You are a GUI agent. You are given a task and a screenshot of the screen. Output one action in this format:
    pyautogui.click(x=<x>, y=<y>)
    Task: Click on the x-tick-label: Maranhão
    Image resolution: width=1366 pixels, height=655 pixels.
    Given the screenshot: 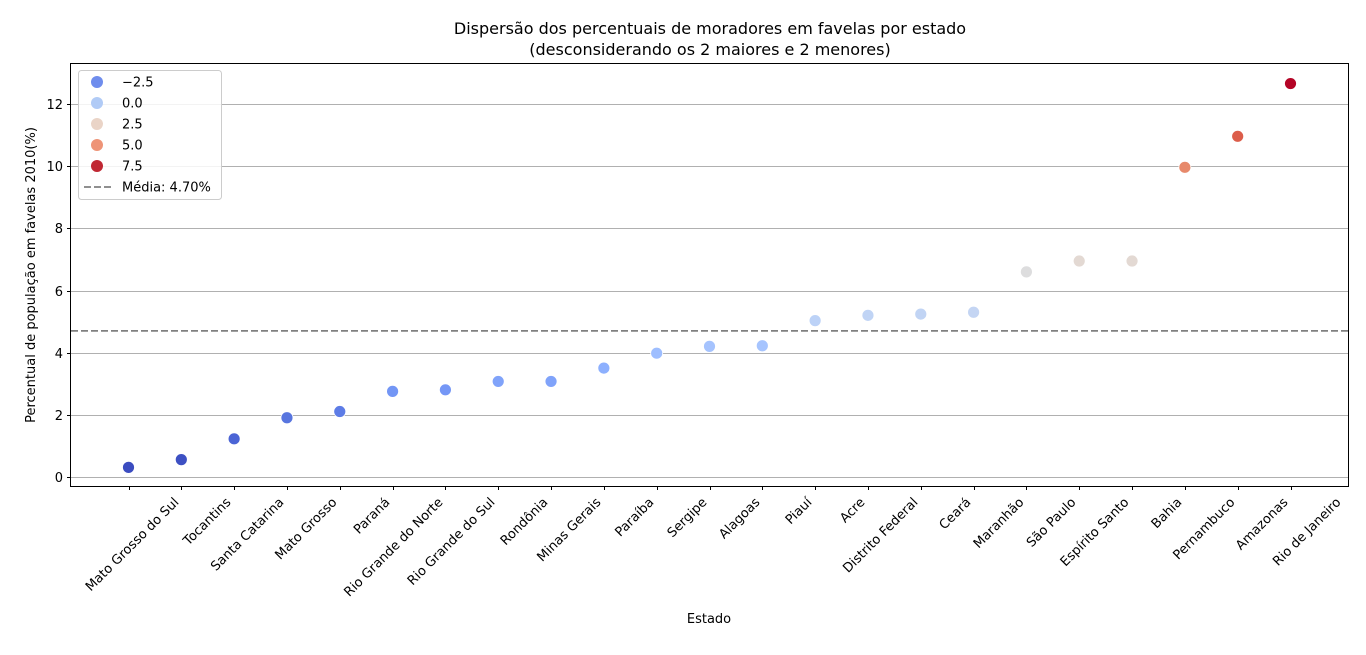 What is the action you would take?
    pyautogui.click(x=999, y=523)
    